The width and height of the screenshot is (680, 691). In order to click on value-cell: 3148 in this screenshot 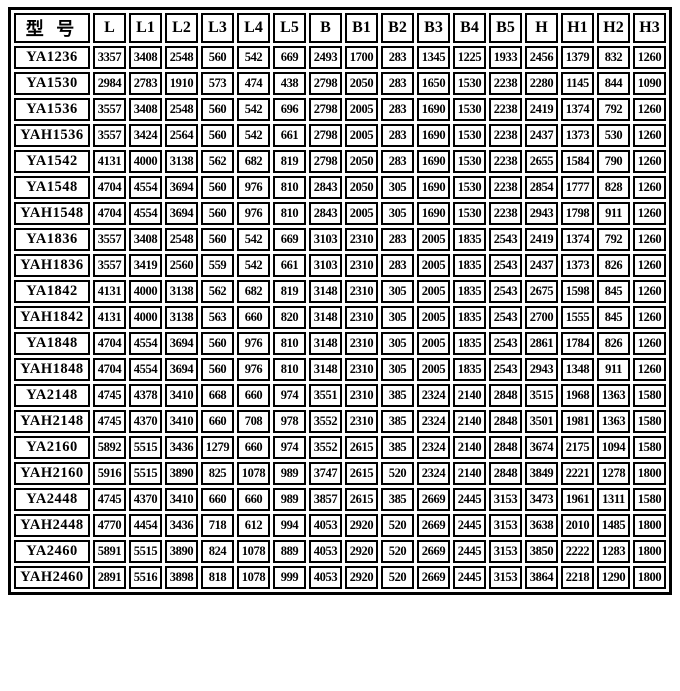, I will do `click(325, 343)`.